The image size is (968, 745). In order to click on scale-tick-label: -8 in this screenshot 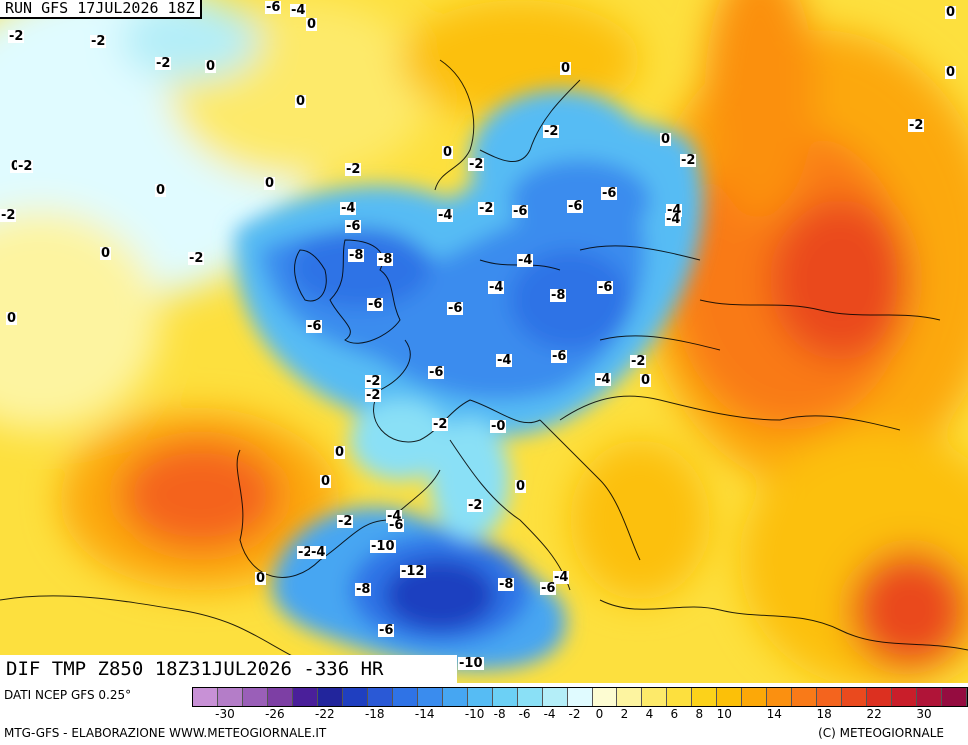, I will do `click(499, 714)`.